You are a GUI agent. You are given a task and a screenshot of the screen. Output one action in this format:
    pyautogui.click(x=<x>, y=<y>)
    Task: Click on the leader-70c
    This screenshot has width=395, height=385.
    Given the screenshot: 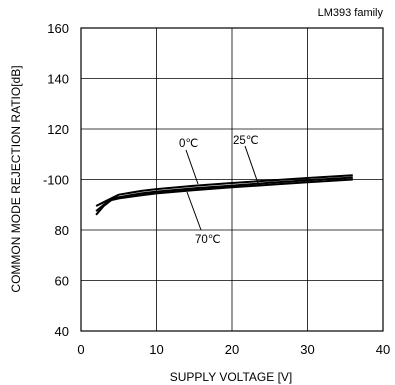 What is the action you would take?
    pyautogui.click(x=194, y=211)
    